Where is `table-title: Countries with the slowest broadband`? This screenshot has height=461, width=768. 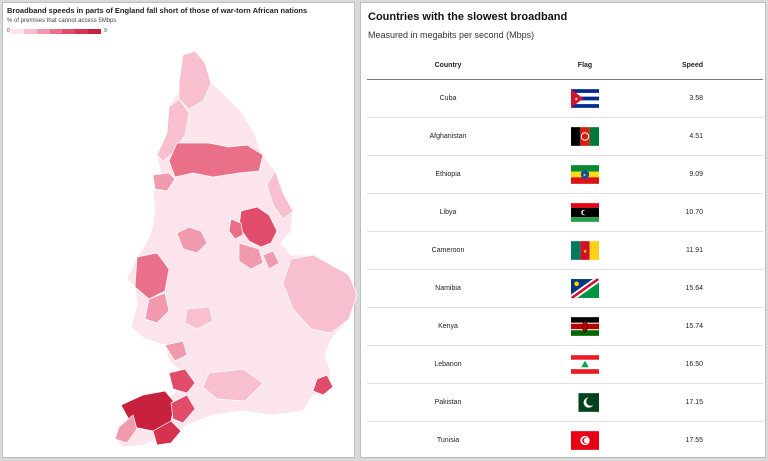 table-title: Countries with the slowest broadband is located at coordinates (468, 17).